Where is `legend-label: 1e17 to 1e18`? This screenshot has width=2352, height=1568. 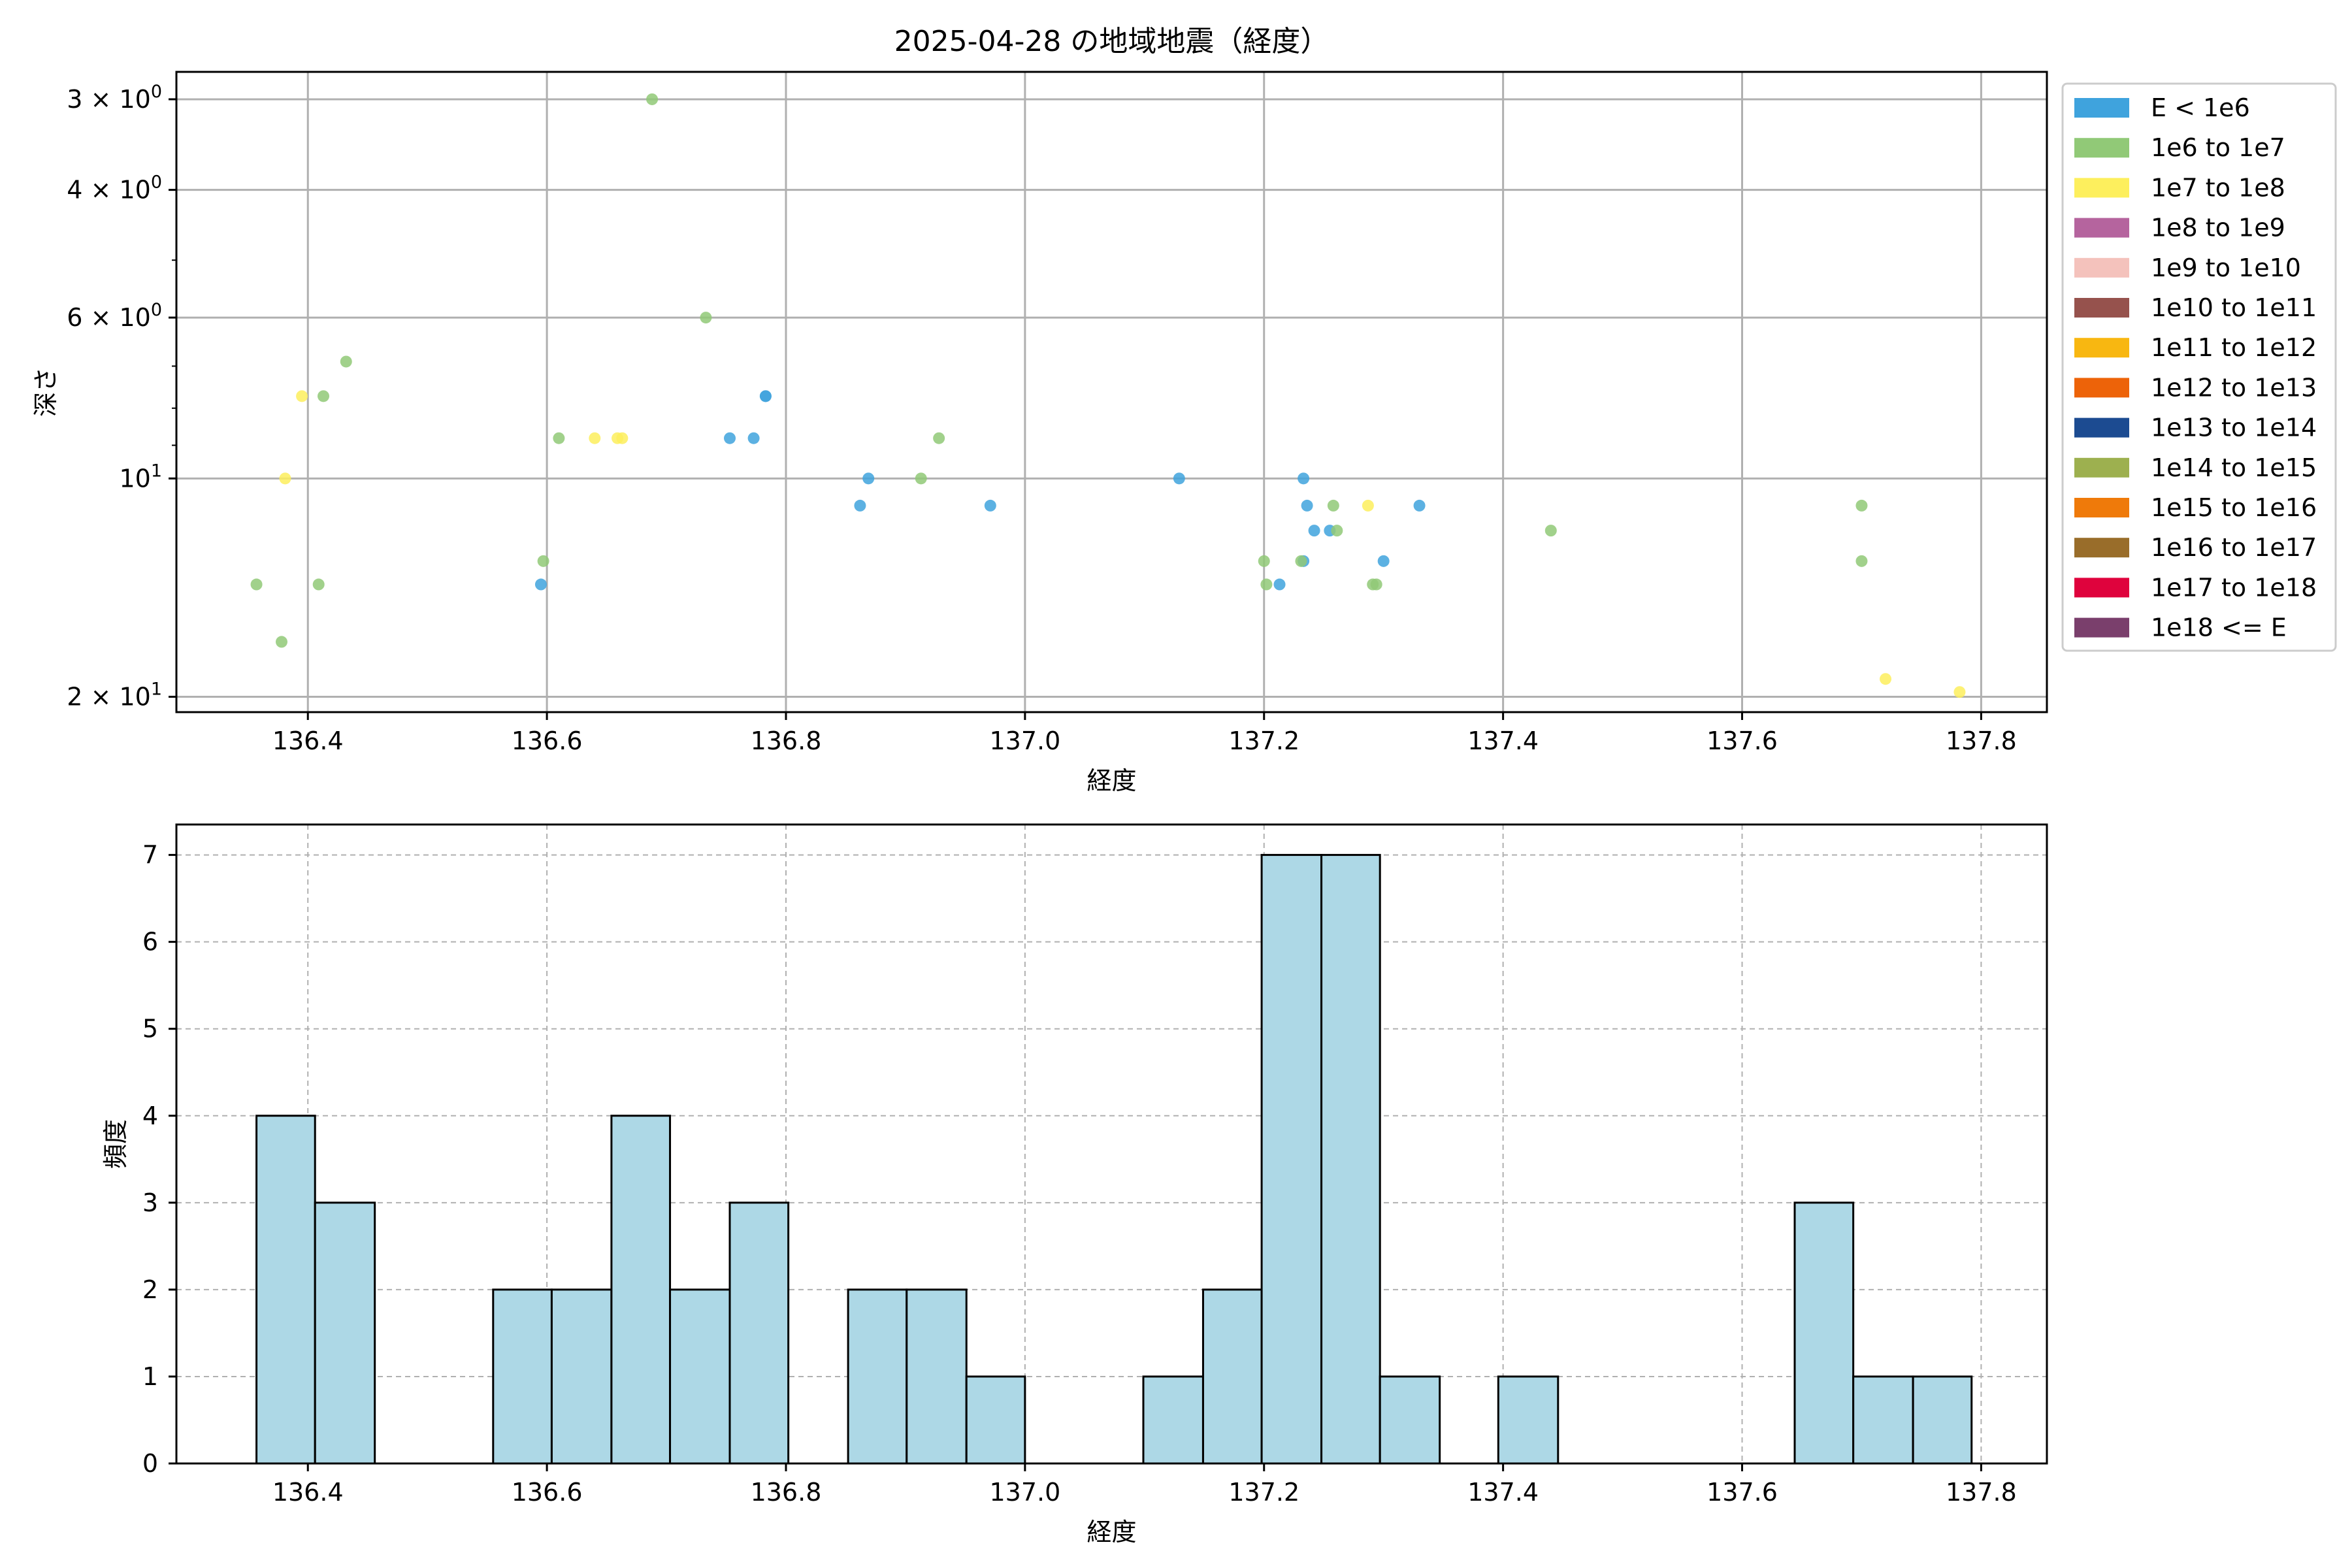 legend-label: 1e17 to 1e18 is located at coordinates (2234, 587).